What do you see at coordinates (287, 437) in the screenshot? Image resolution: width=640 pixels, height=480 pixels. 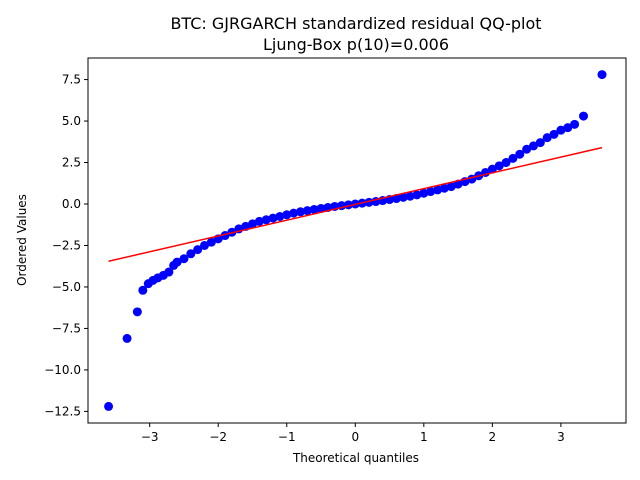 I see `x-tick-label: −1` at bounding box center [287, 437].